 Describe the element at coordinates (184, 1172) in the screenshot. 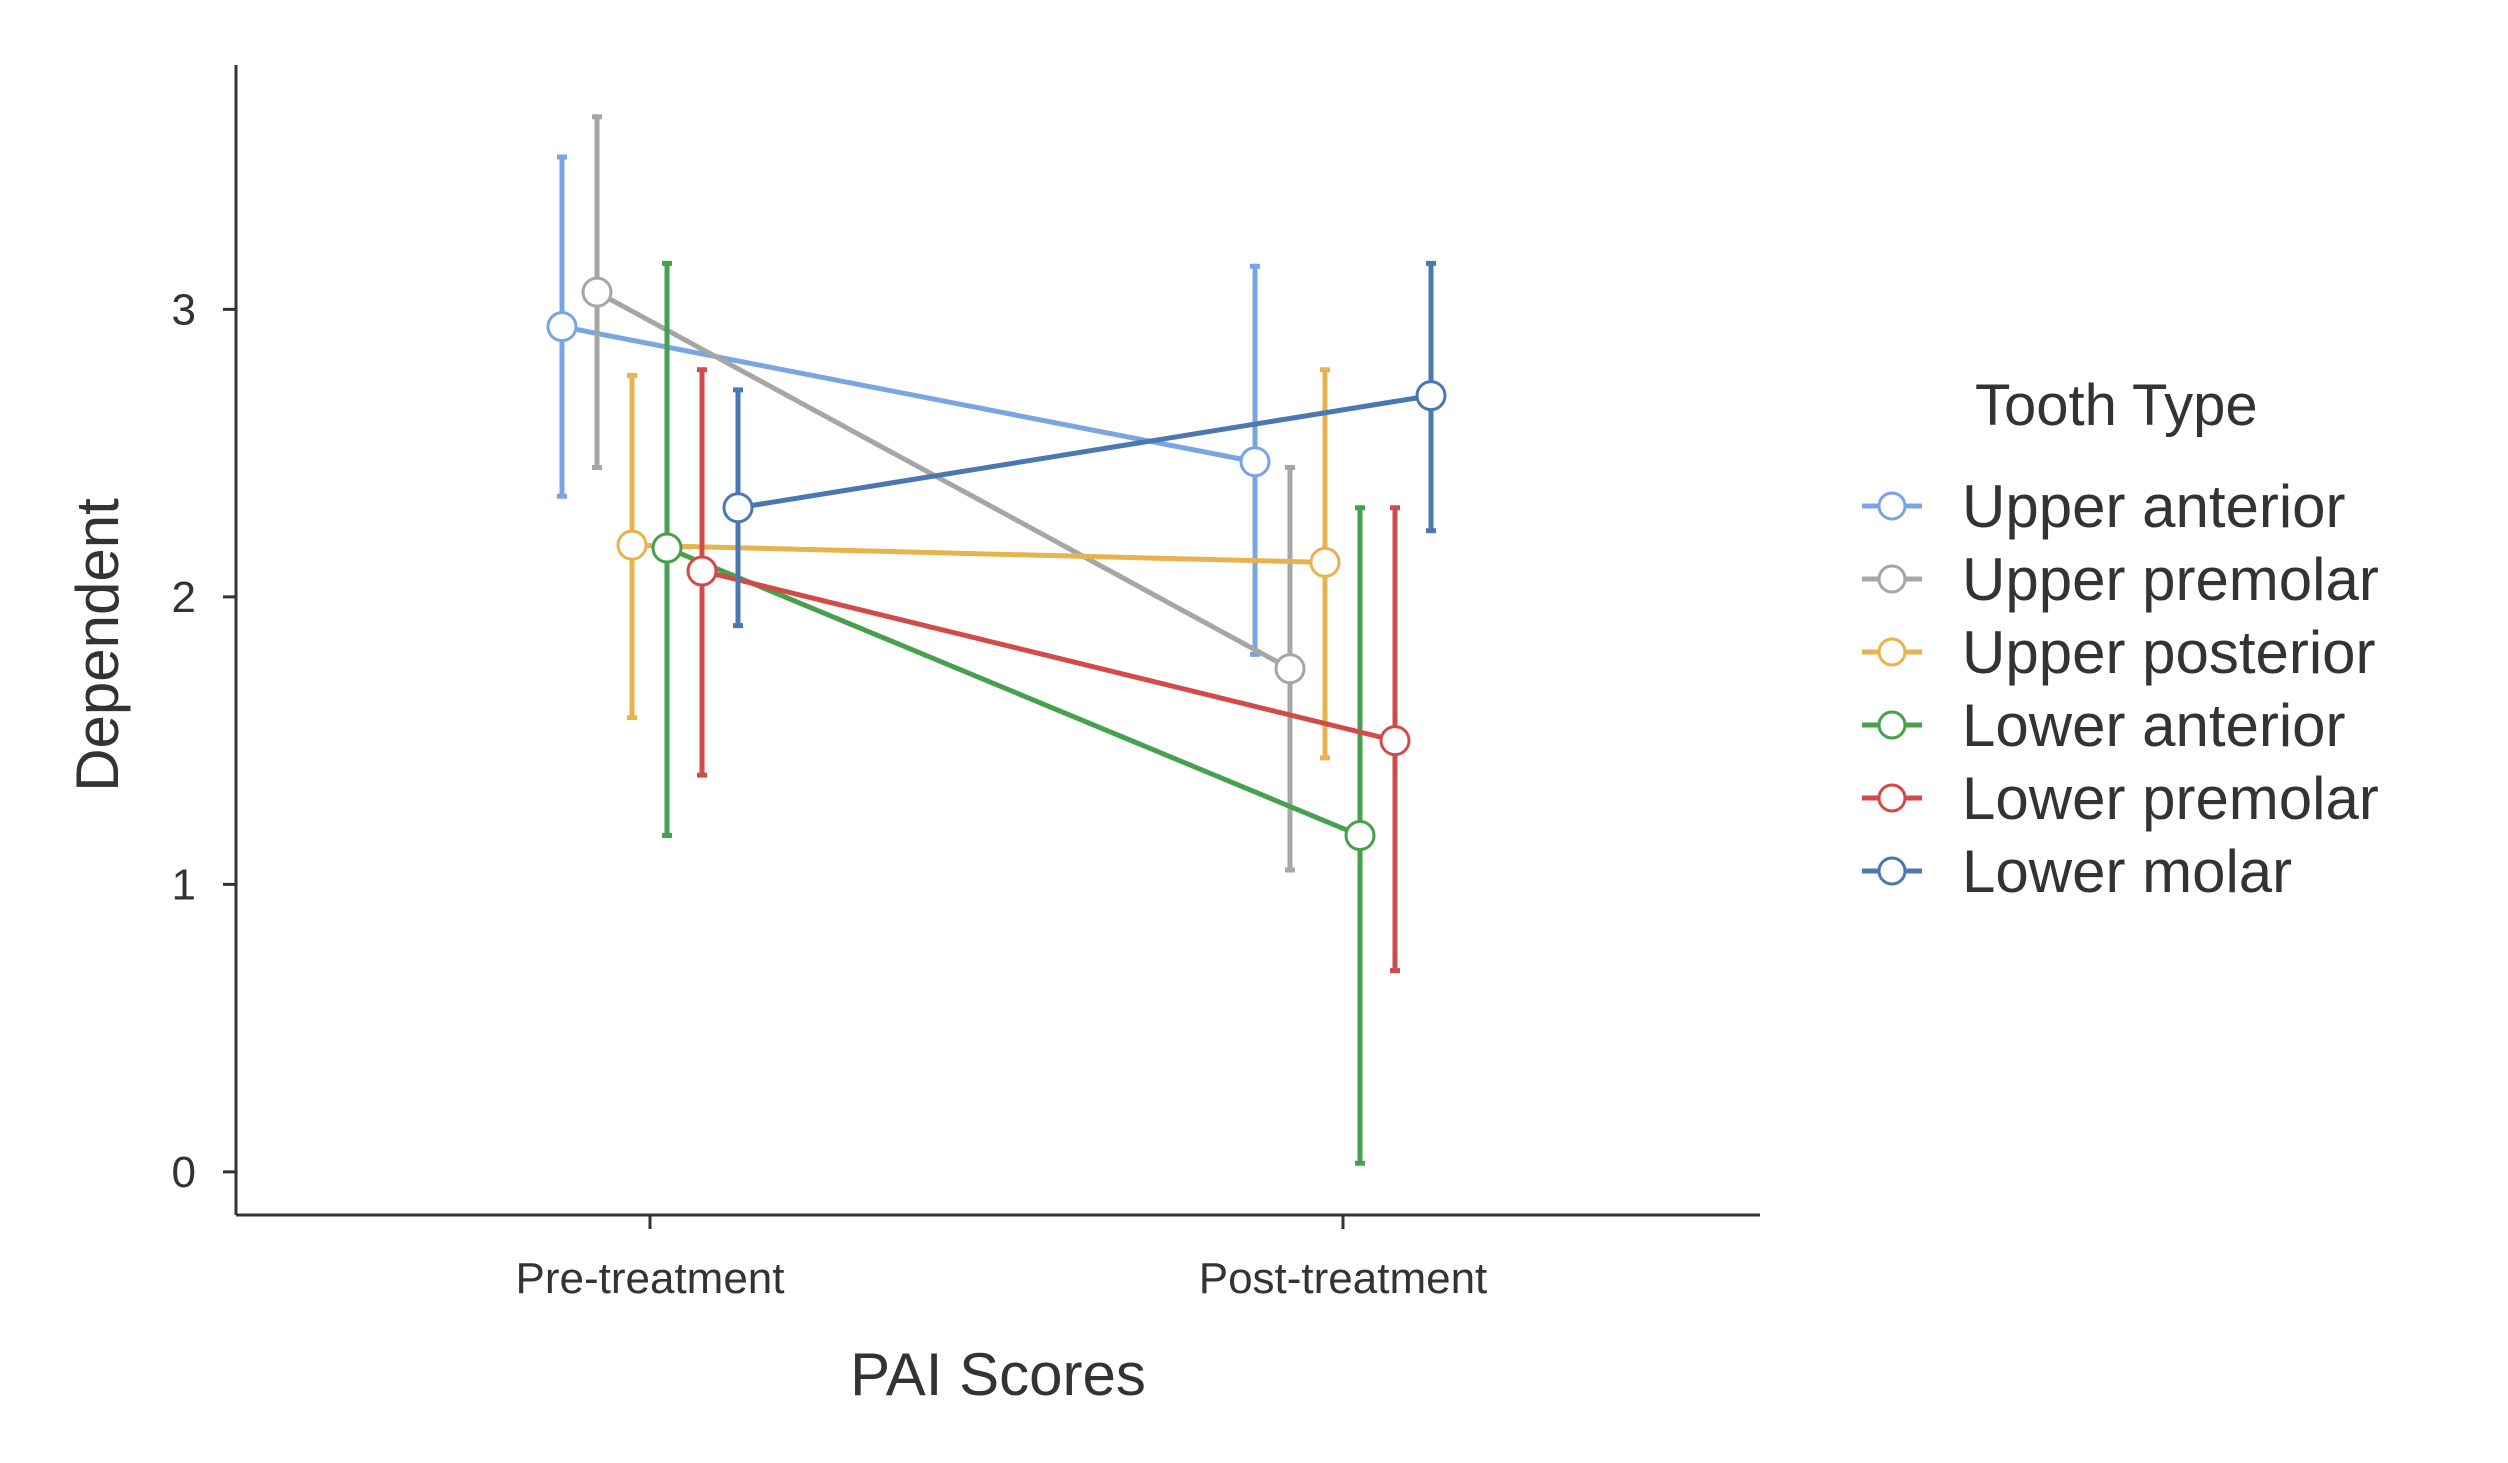

I see `y-tick-label: 0` at that location.